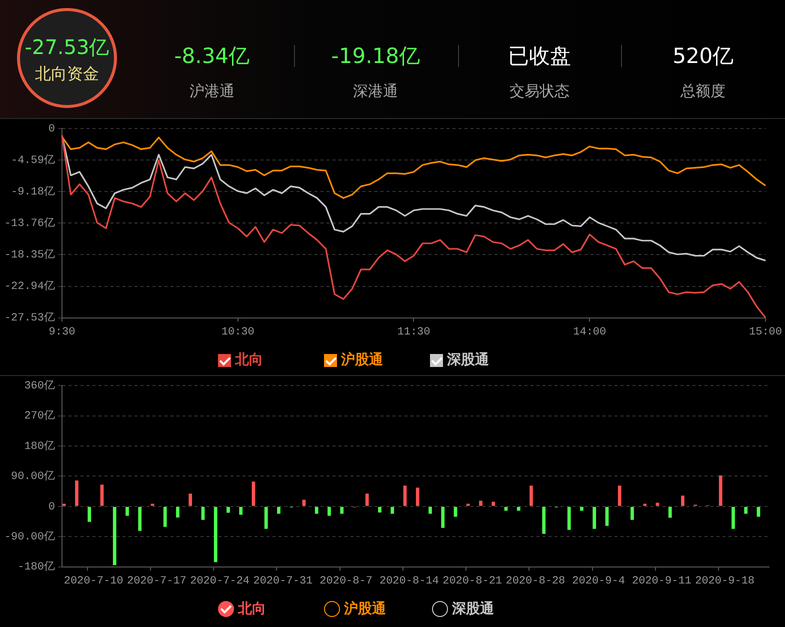  What do you see at coordinates (472, 581) in the screenshot?
I see `x-tick-label: 2020-8-21` at bounding box center [472, 581].